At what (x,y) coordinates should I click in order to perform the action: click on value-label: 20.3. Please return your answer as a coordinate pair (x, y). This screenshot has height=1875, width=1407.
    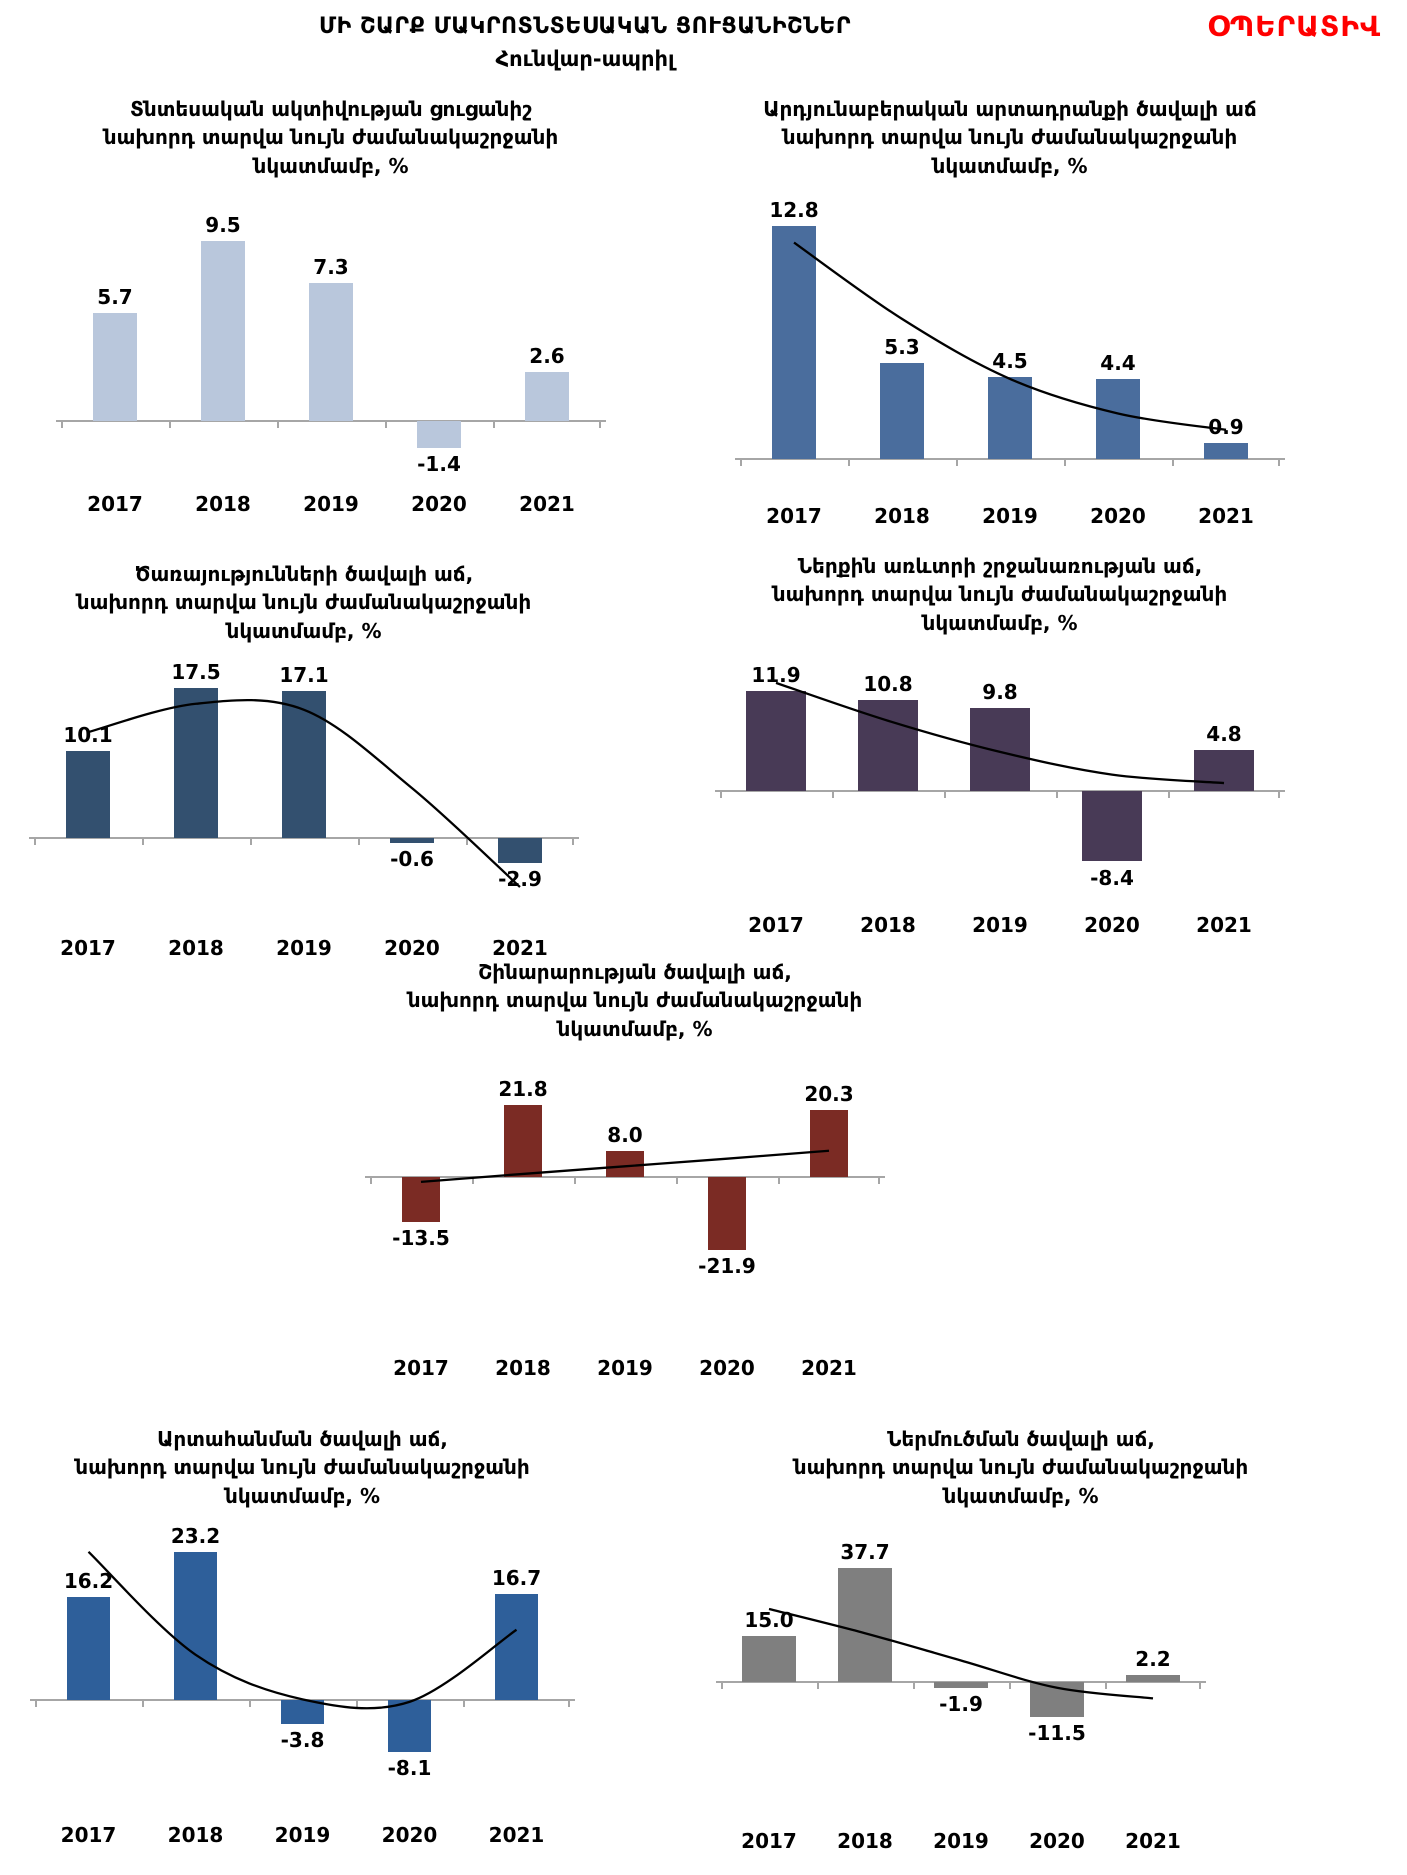
    Looking at the image, I should click on (829, 1093).